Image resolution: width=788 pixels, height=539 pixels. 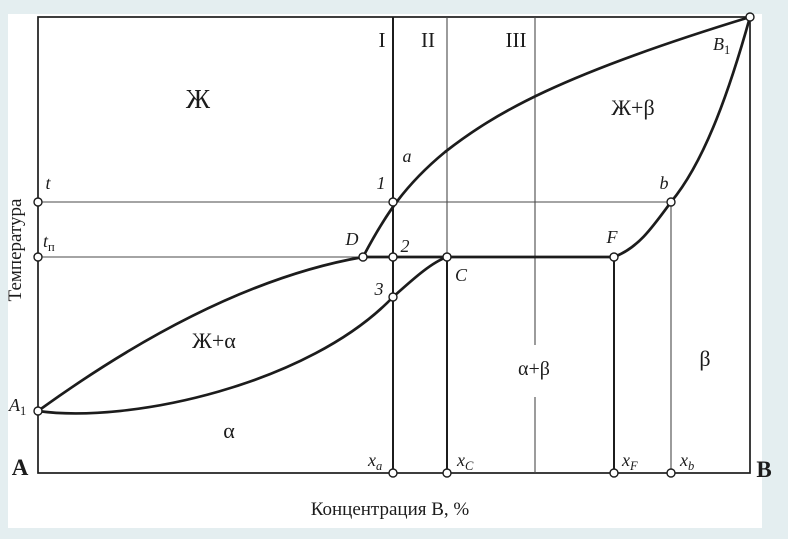 What do you see at coordinates (721, 45) in the screenshot?
I see `label-B1: B1` at bounding box center [721, 45].